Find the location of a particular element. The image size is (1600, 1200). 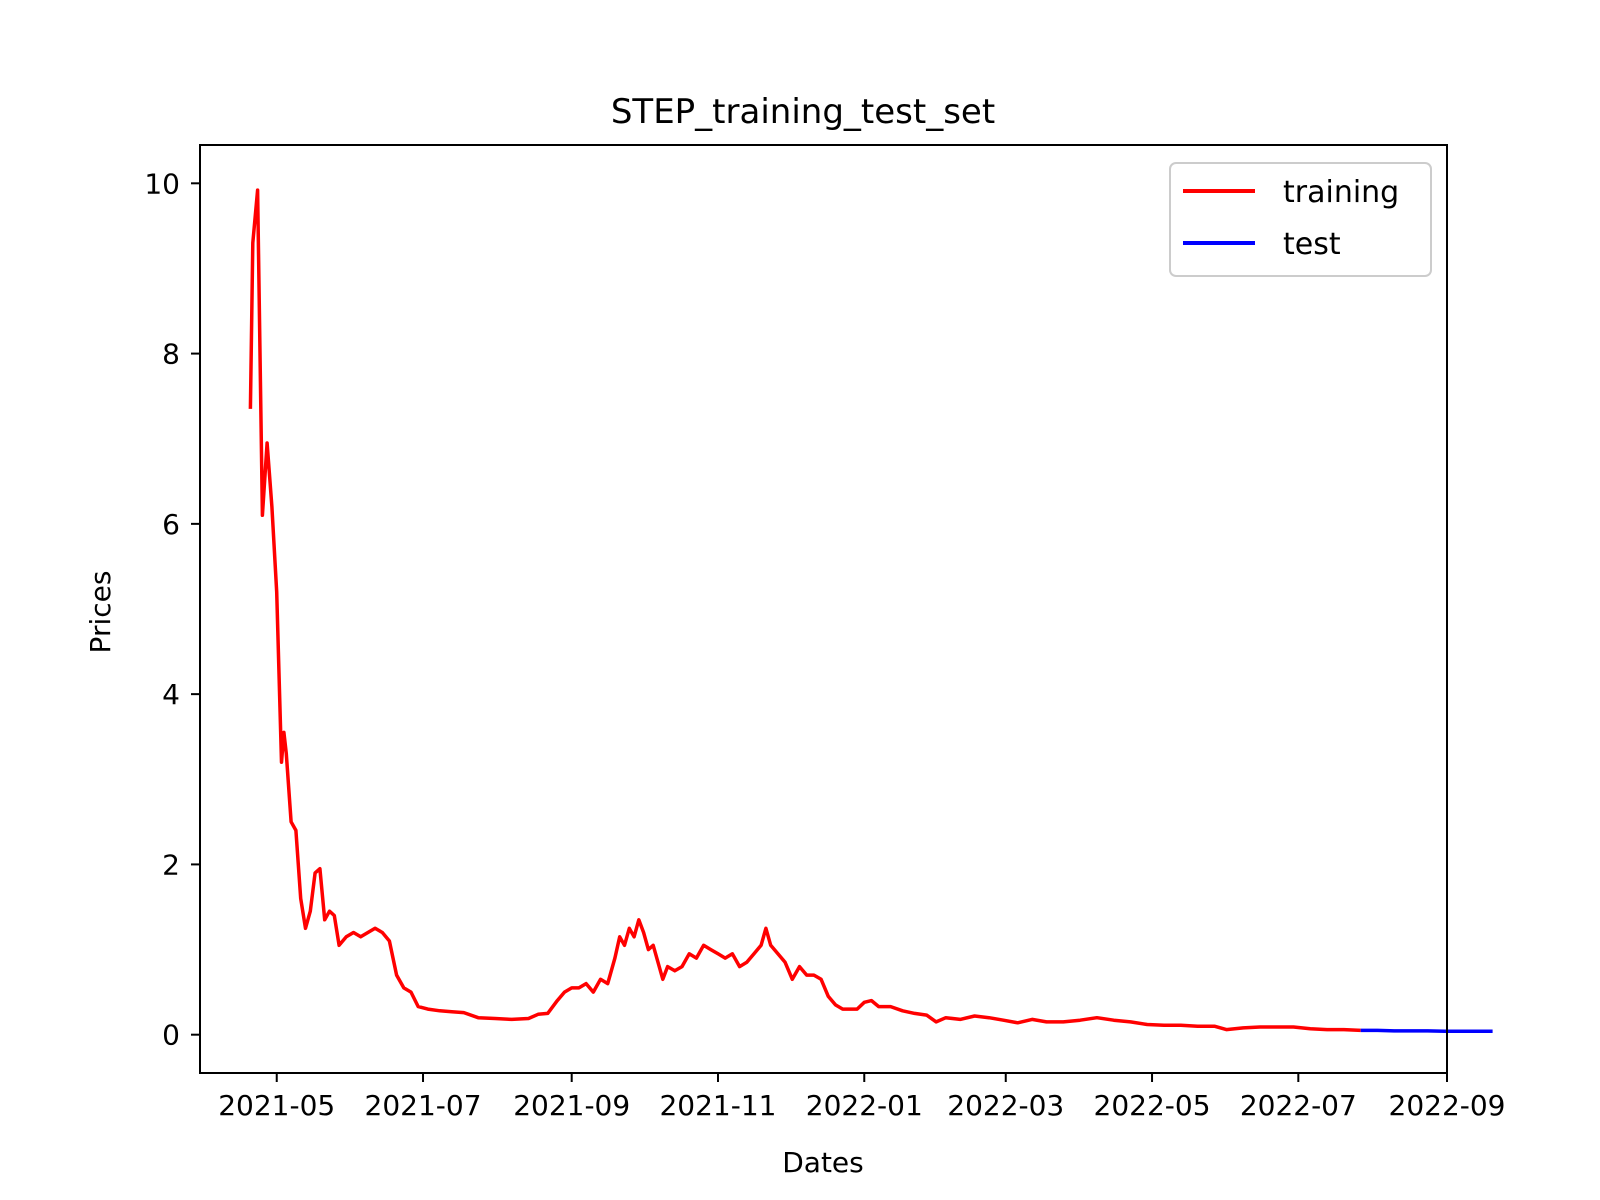

y-axis-ticks: 0 2 4 6 8 10 is located at coordinates (172, 609).